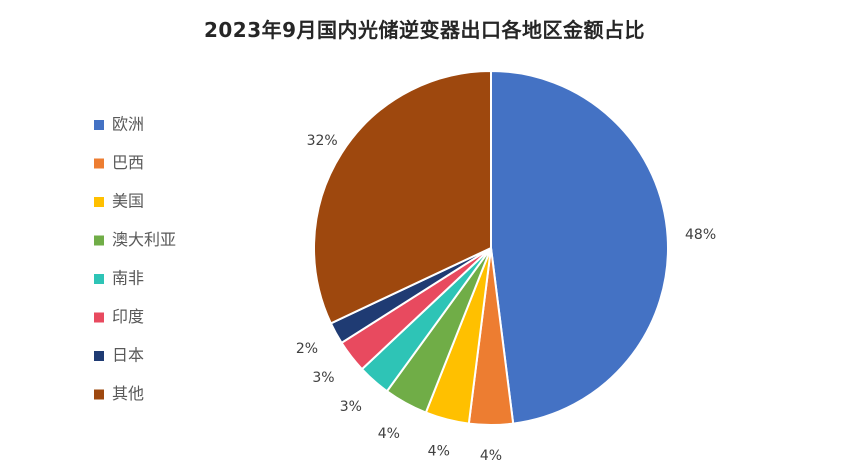 The width and height of the screenshot is (849, 463). What do you see at coordinates (389, 434) in the screenshot?
I see `percent-label-4: 4%` at bounding box center [389, 434].